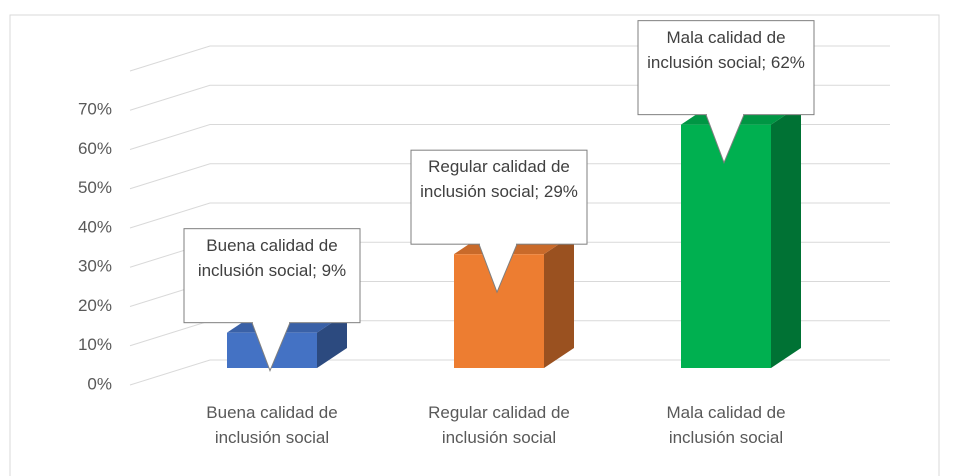 The image size is (955, 476). I want to click on data-label: Regular calidad de inclusión social; 29%, so click(499, 179).